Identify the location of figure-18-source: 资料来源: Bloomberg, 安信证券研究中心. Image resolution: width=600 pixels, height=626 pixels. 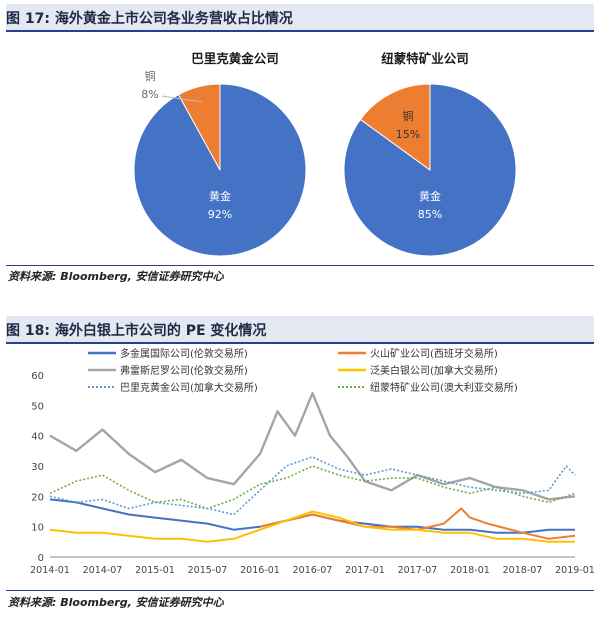
(116, 602).